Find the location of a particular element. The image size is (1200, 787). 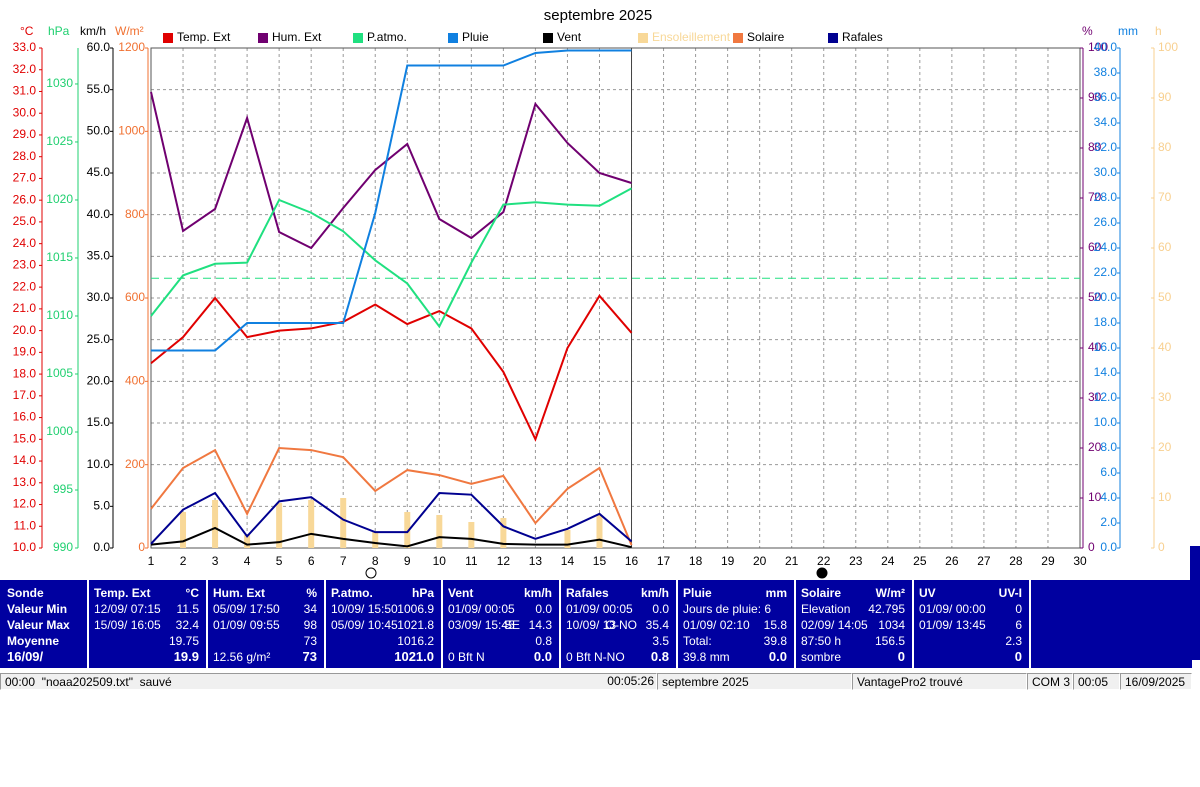

column-unit: km/h is located at coordinates (654, 593).